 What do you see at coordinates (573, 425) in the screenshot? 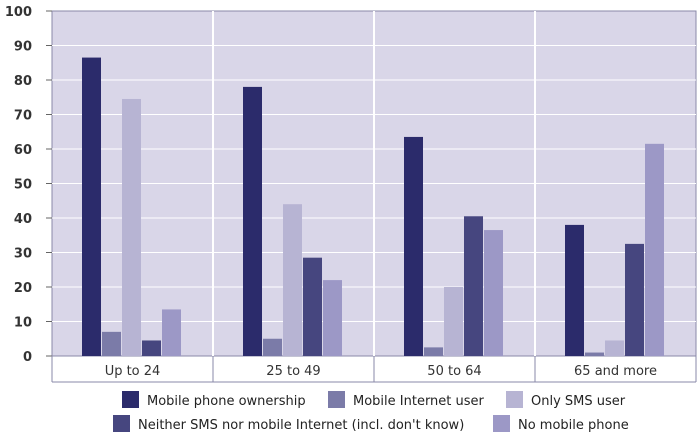
I see `legend-label: No mobile phone` at bounding box center [573, 425].